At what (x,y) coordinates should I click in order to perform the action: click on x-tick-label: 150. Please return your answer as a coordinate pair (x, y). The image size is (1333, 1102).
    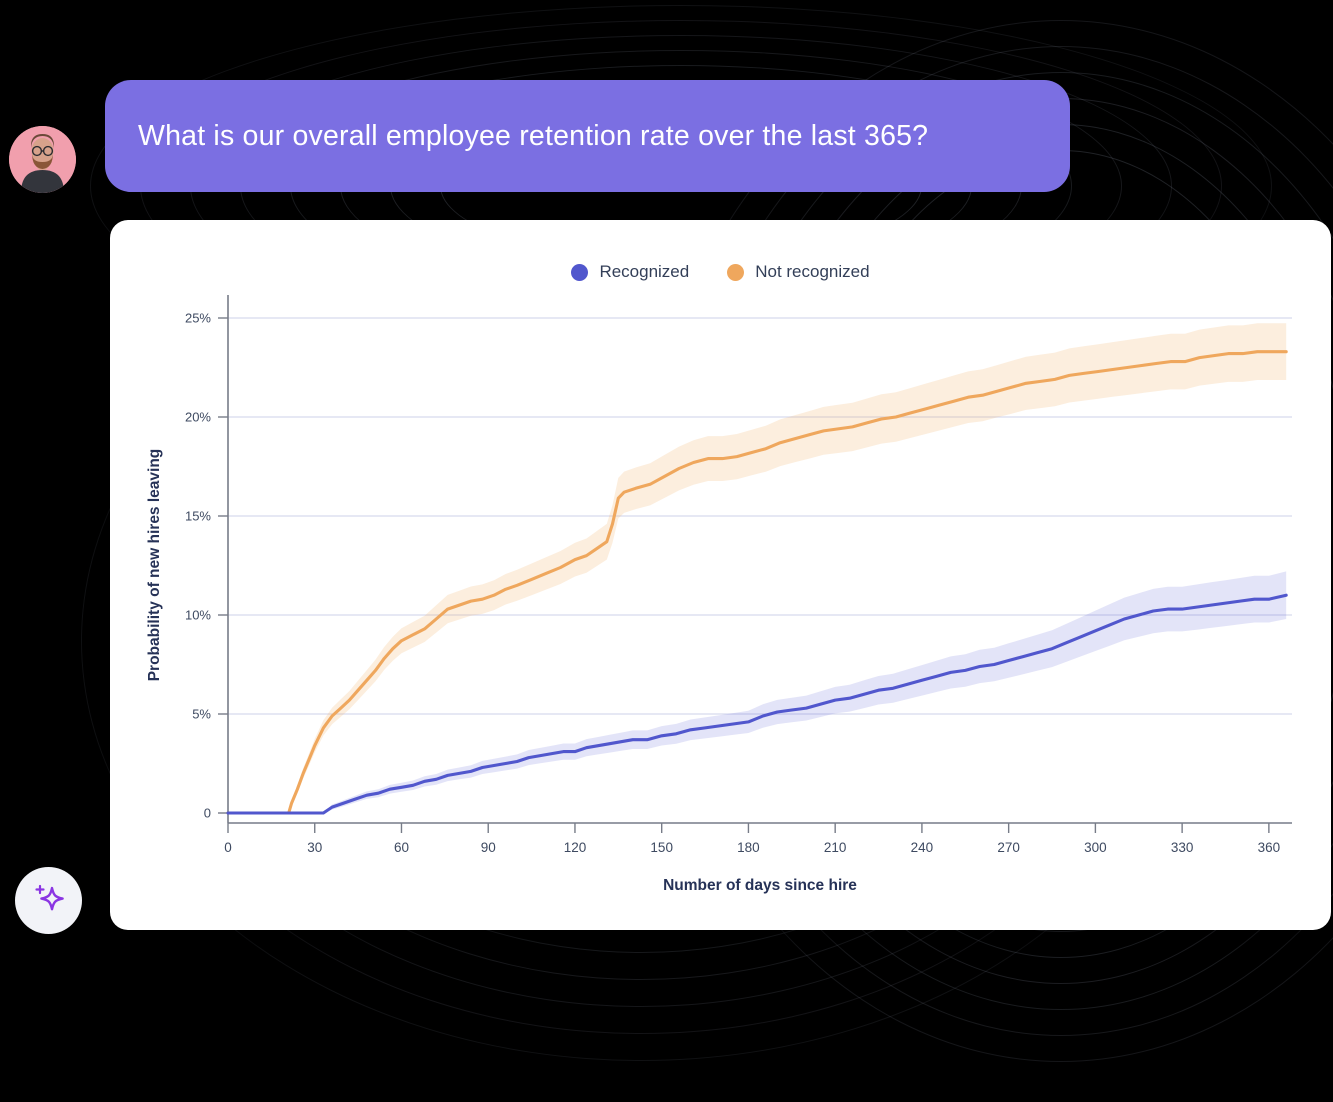
    Looking at the image, I should click on (661, 847).